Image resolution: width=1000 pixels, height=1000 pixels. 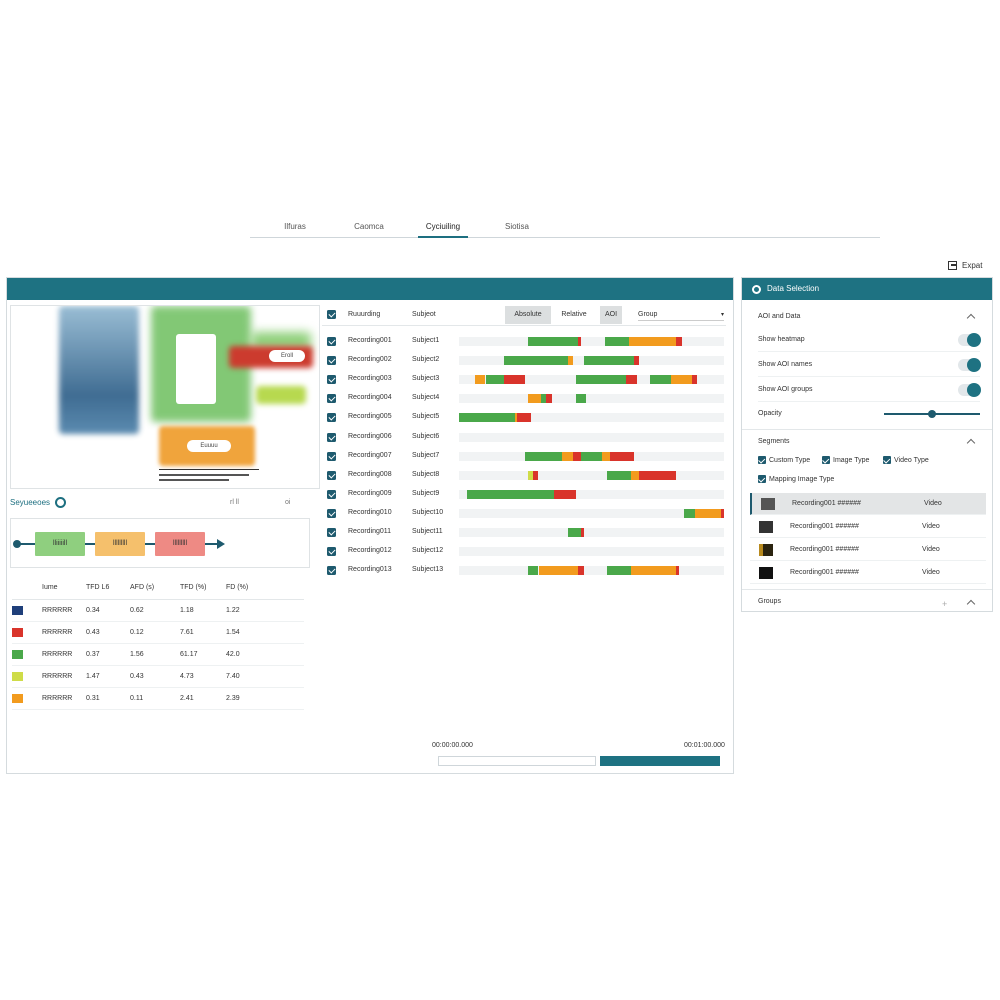 I want to click on table-row: RRRRRR 0.31 0.11 2.41 2.39, so click(x=158, y=698).